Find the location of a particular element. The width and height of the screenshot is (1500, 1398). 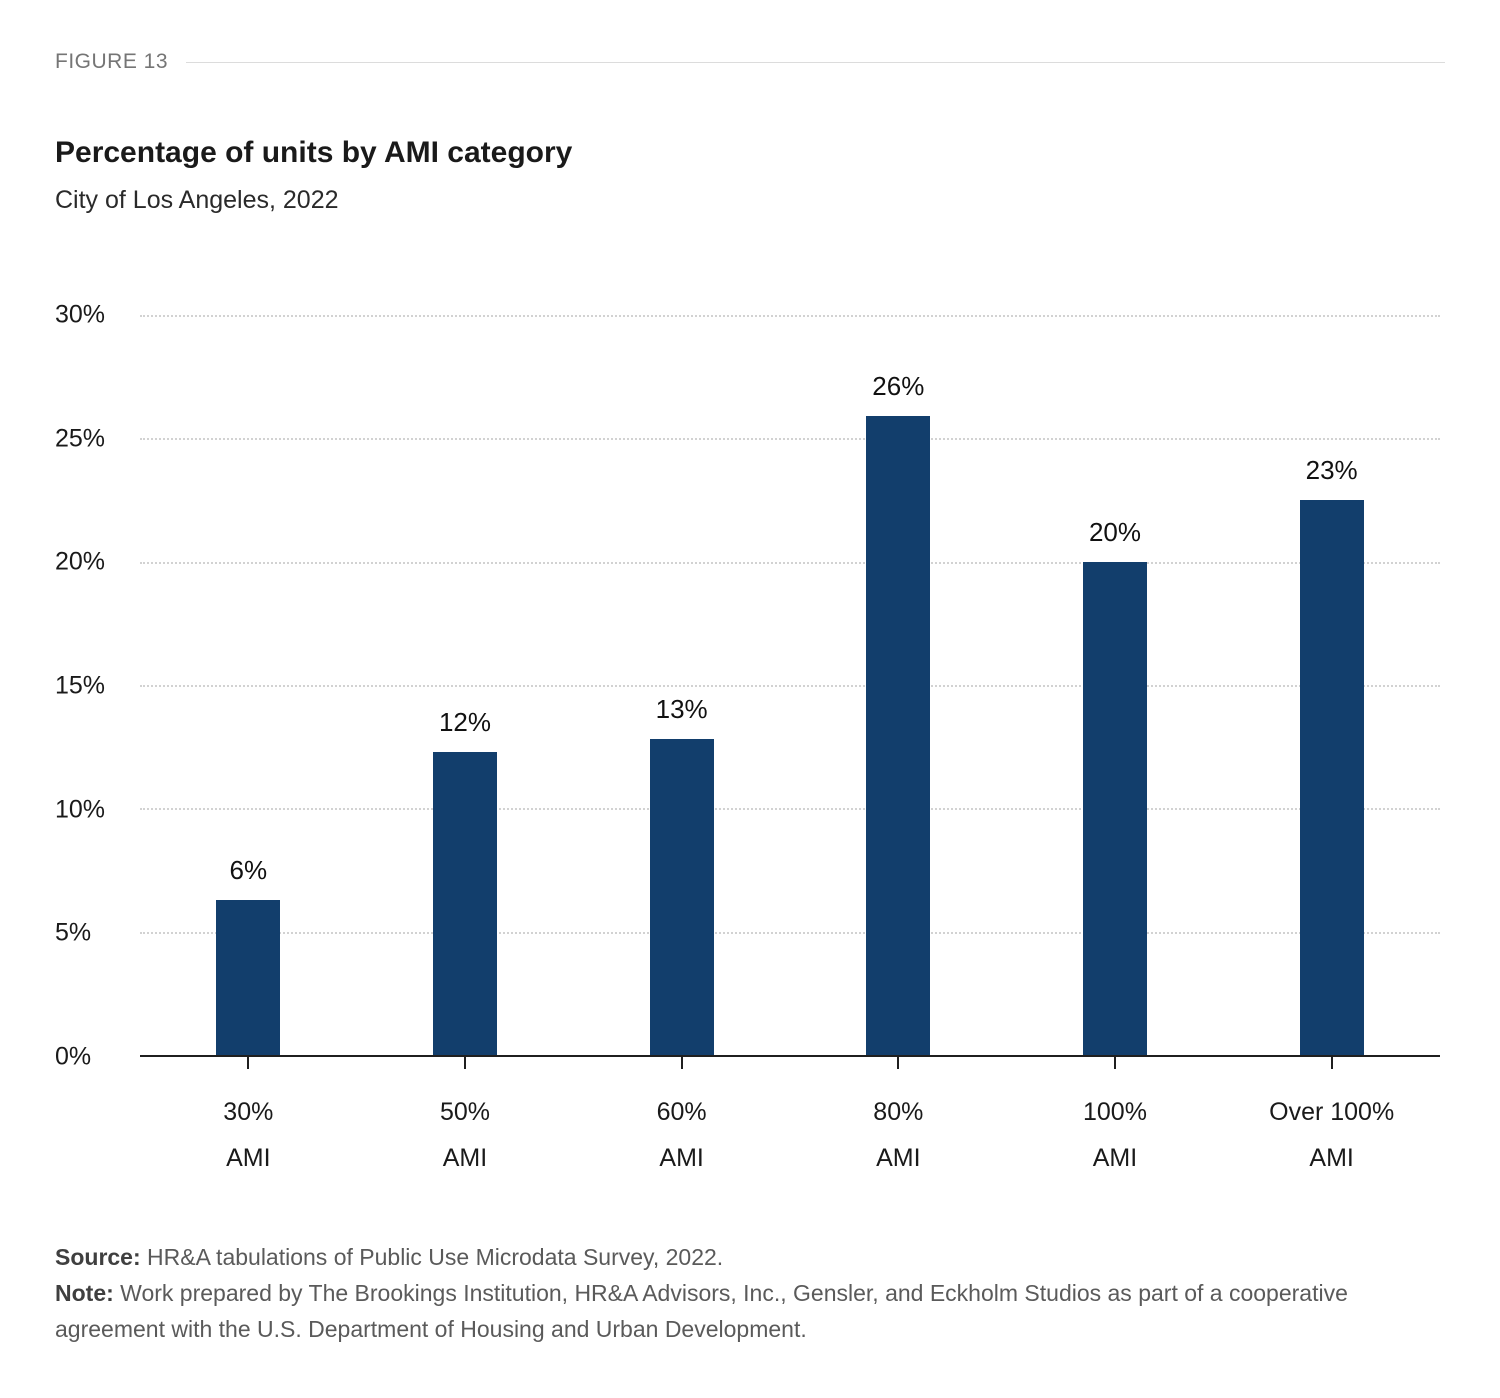

x-category: 30% AMI is located at coordinates (248, 1122).